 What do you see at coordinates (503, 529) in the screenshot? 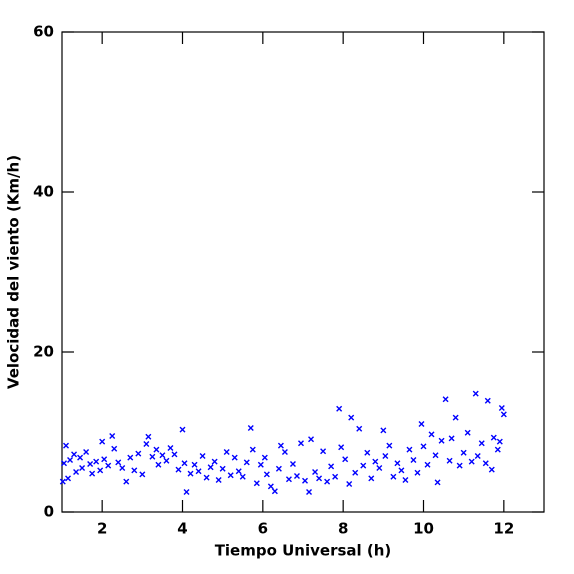
I see `x-tick-label: 12` at bounding box center [503, 529].